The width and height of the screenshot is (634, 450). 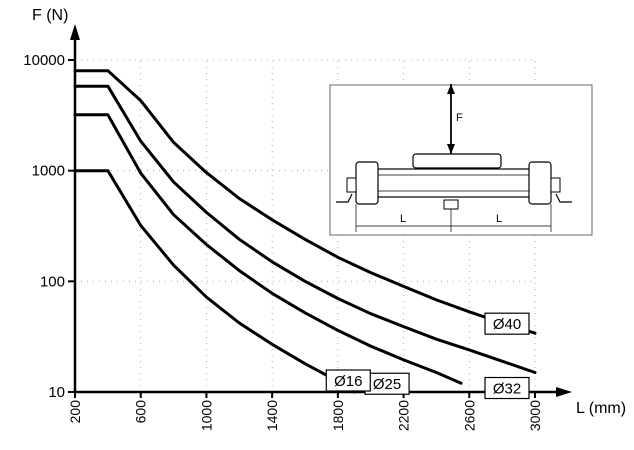 What do you see at coordinates (564, 392) in the screenshot?
I see `x-axis-arrow` at bounding box center [564, 392].